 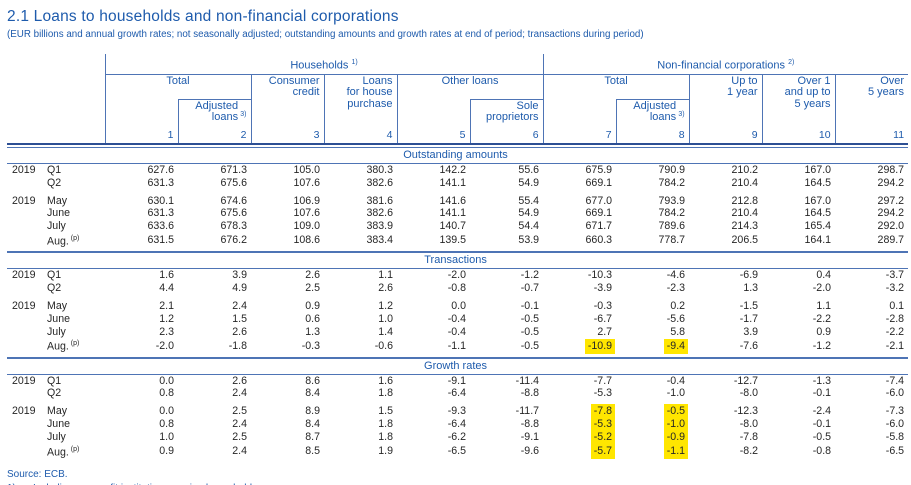 What do you see at coordinates (452, 213) in the screenshot?
I see `value-cell: 141.1` at bounding box center [452, 213].